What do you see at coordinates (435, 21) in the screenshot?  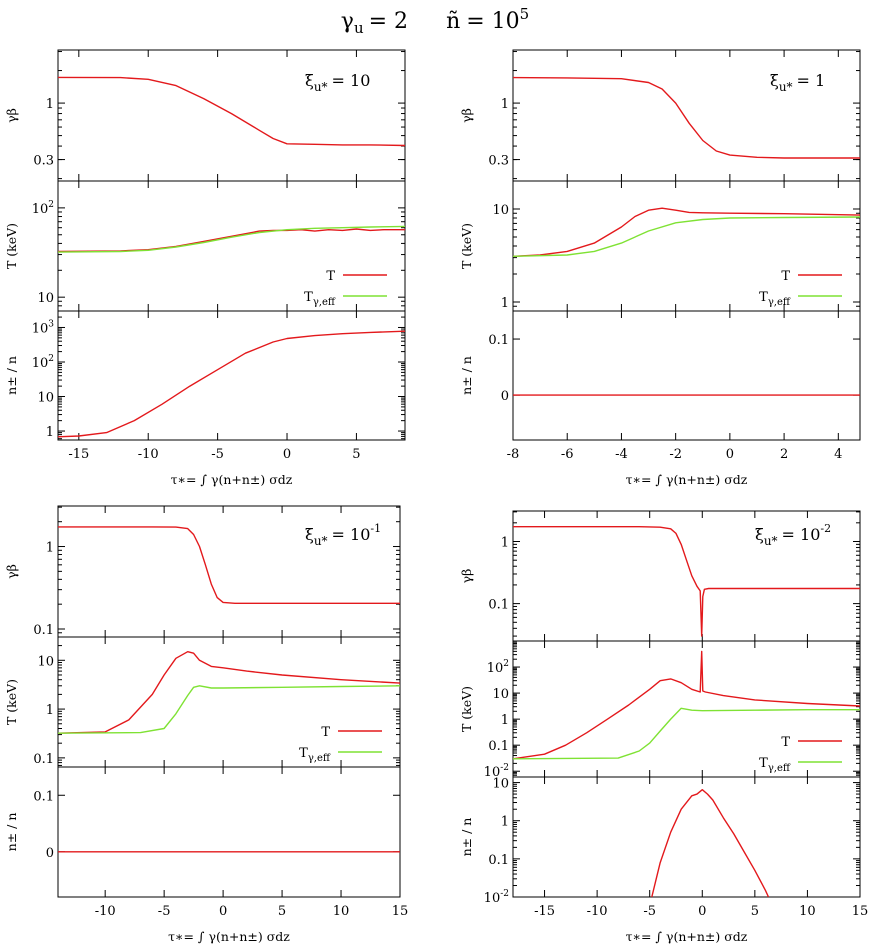 I see `figure-title: γu = 2 ñ = 105` at bounding box center [435, 21].